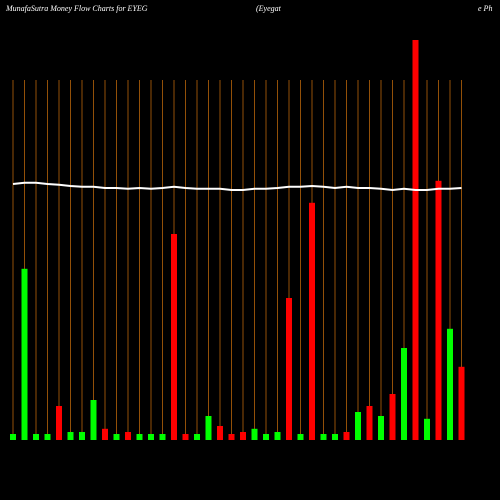 The width and height of the screenshot is (500, 500). I want to click on chart-subtitle: (Eyegat, so click(269, 8).